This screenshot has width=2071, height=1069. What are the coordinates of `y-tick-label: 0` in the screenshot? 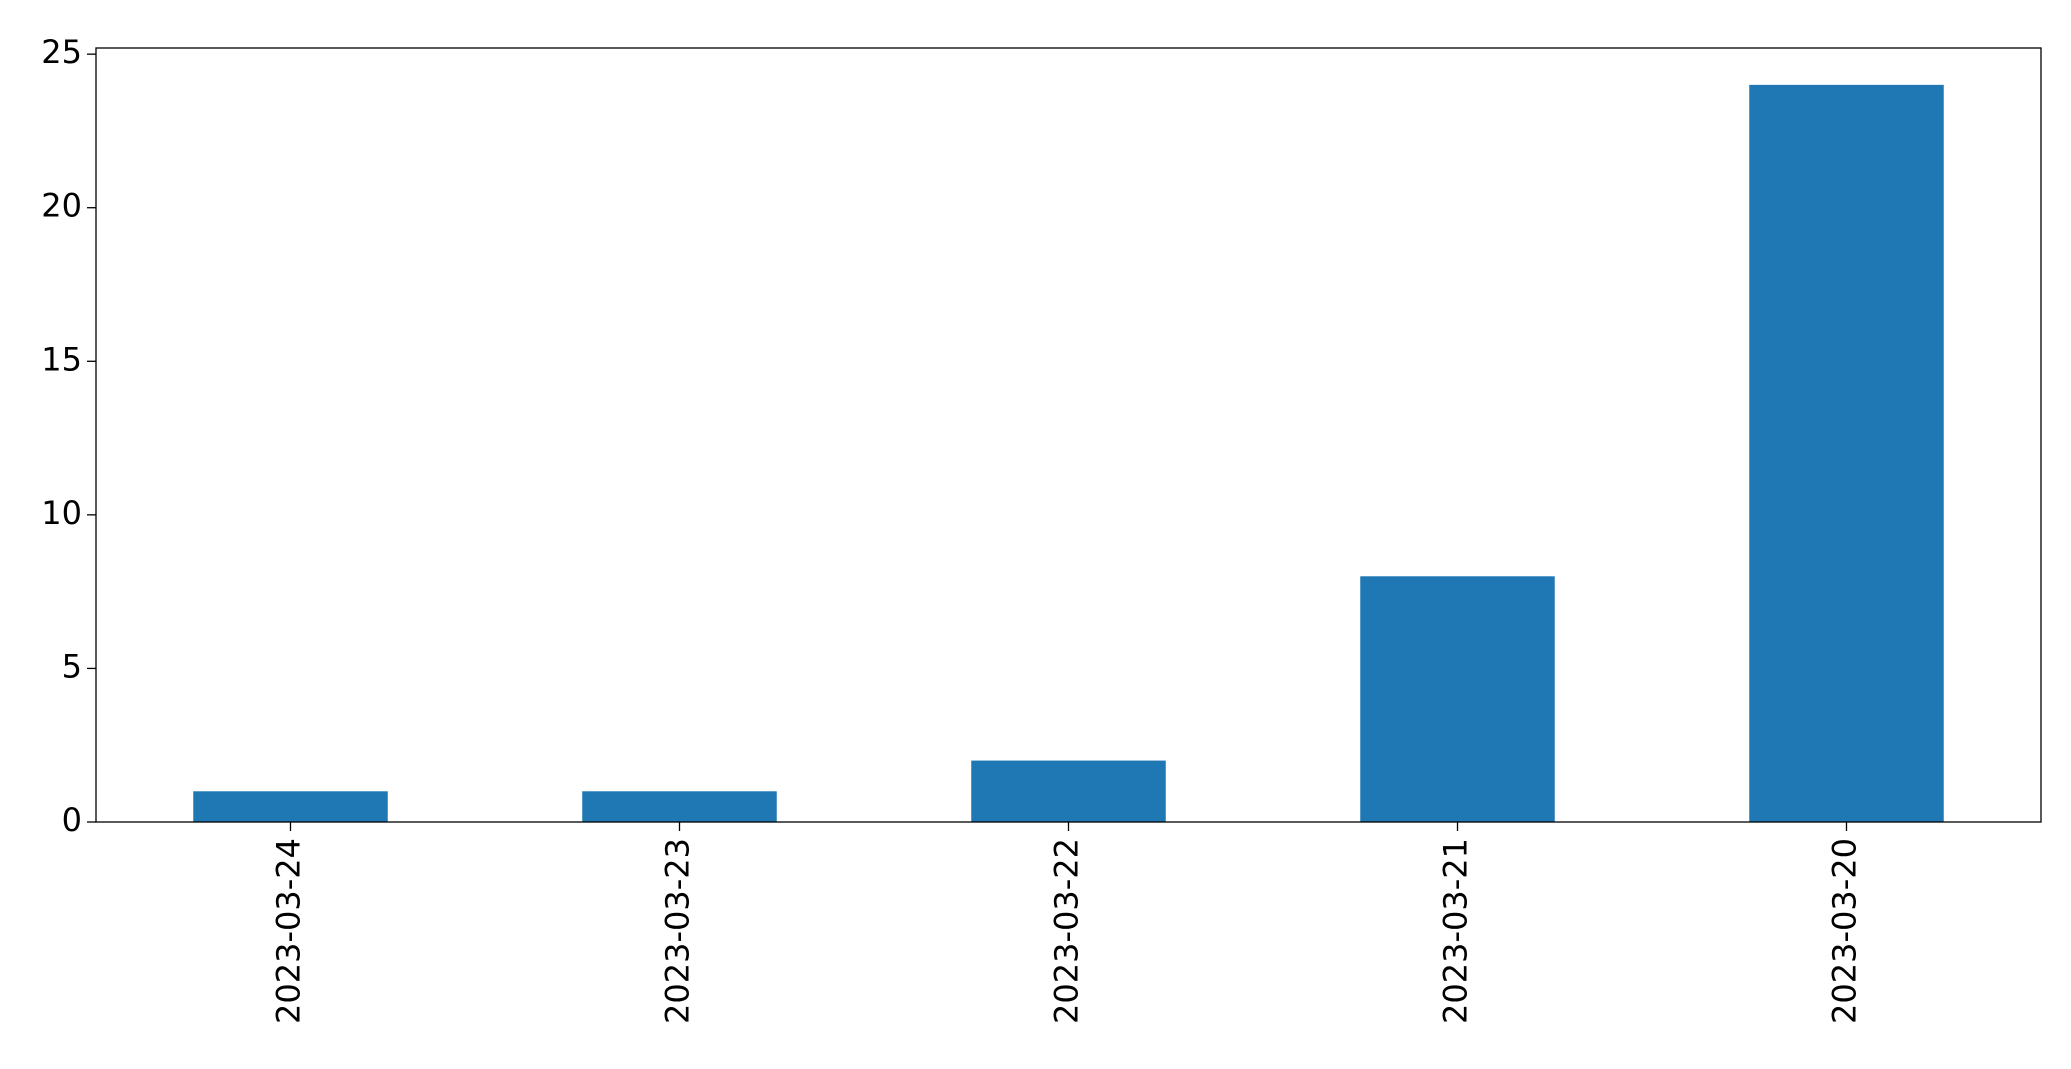 It's located at (72, 820).